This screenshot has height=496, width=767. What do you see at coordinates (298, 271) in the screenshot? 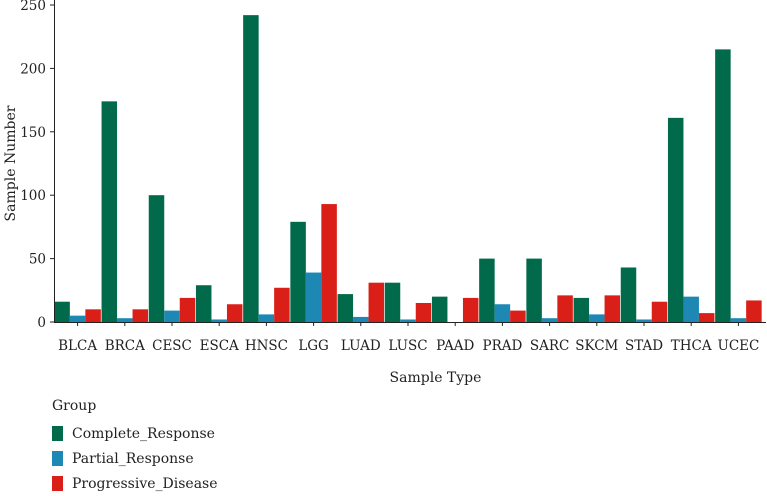
I see `bar-lgg-complete-response` at bounding box center [298, 271].